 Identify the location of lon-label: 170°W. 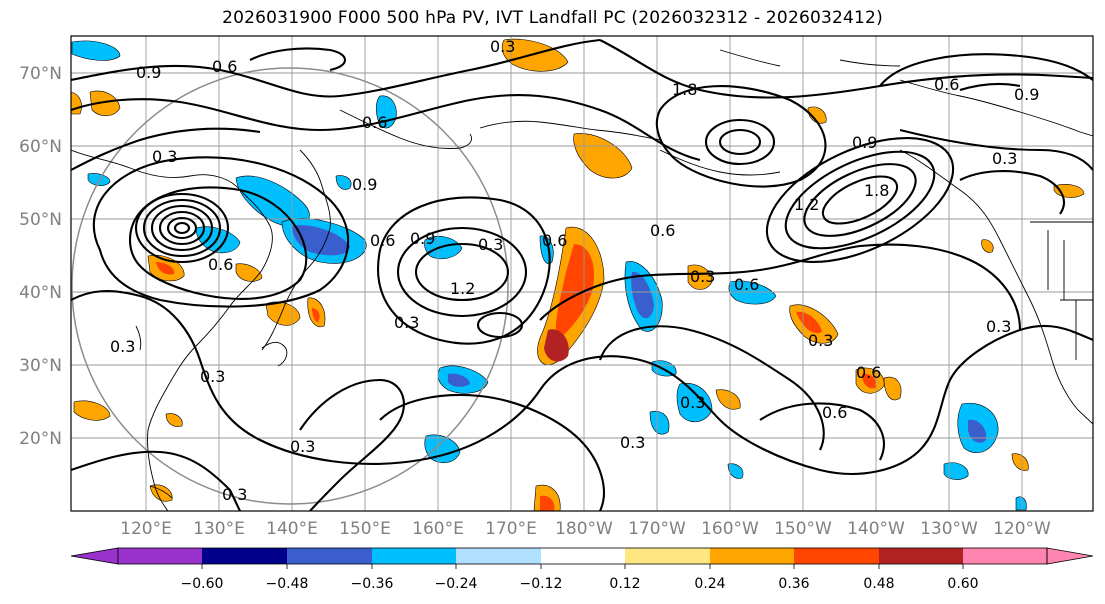
(657, 529).